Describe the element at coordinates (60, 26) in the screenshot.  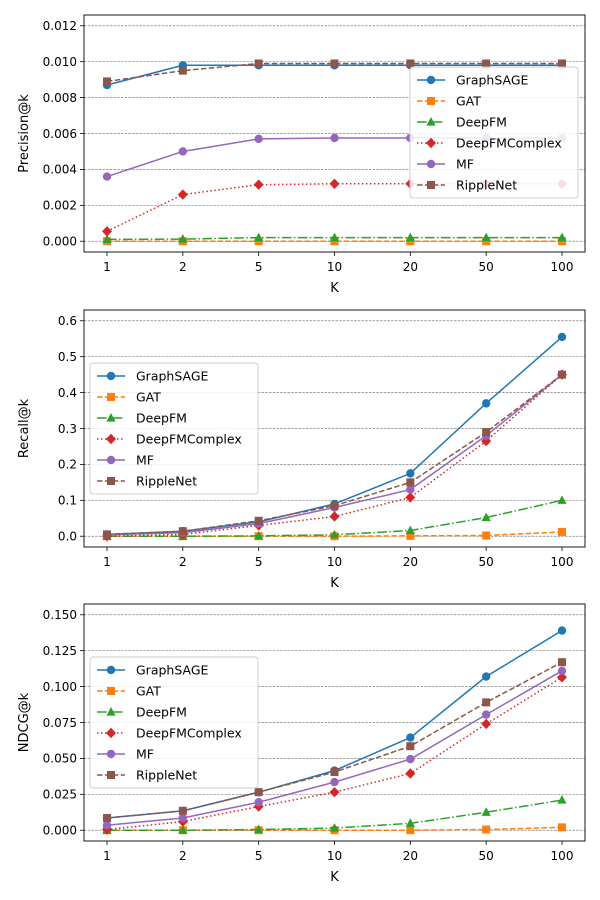
I see `y-tick-label: 0.012` at that location.